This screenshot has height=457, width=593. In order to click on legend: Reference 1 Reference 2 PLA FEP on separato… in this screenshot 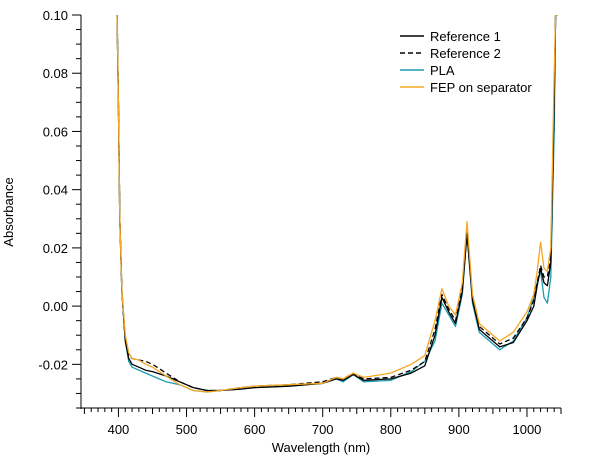, I will do `click(466, 62)`.